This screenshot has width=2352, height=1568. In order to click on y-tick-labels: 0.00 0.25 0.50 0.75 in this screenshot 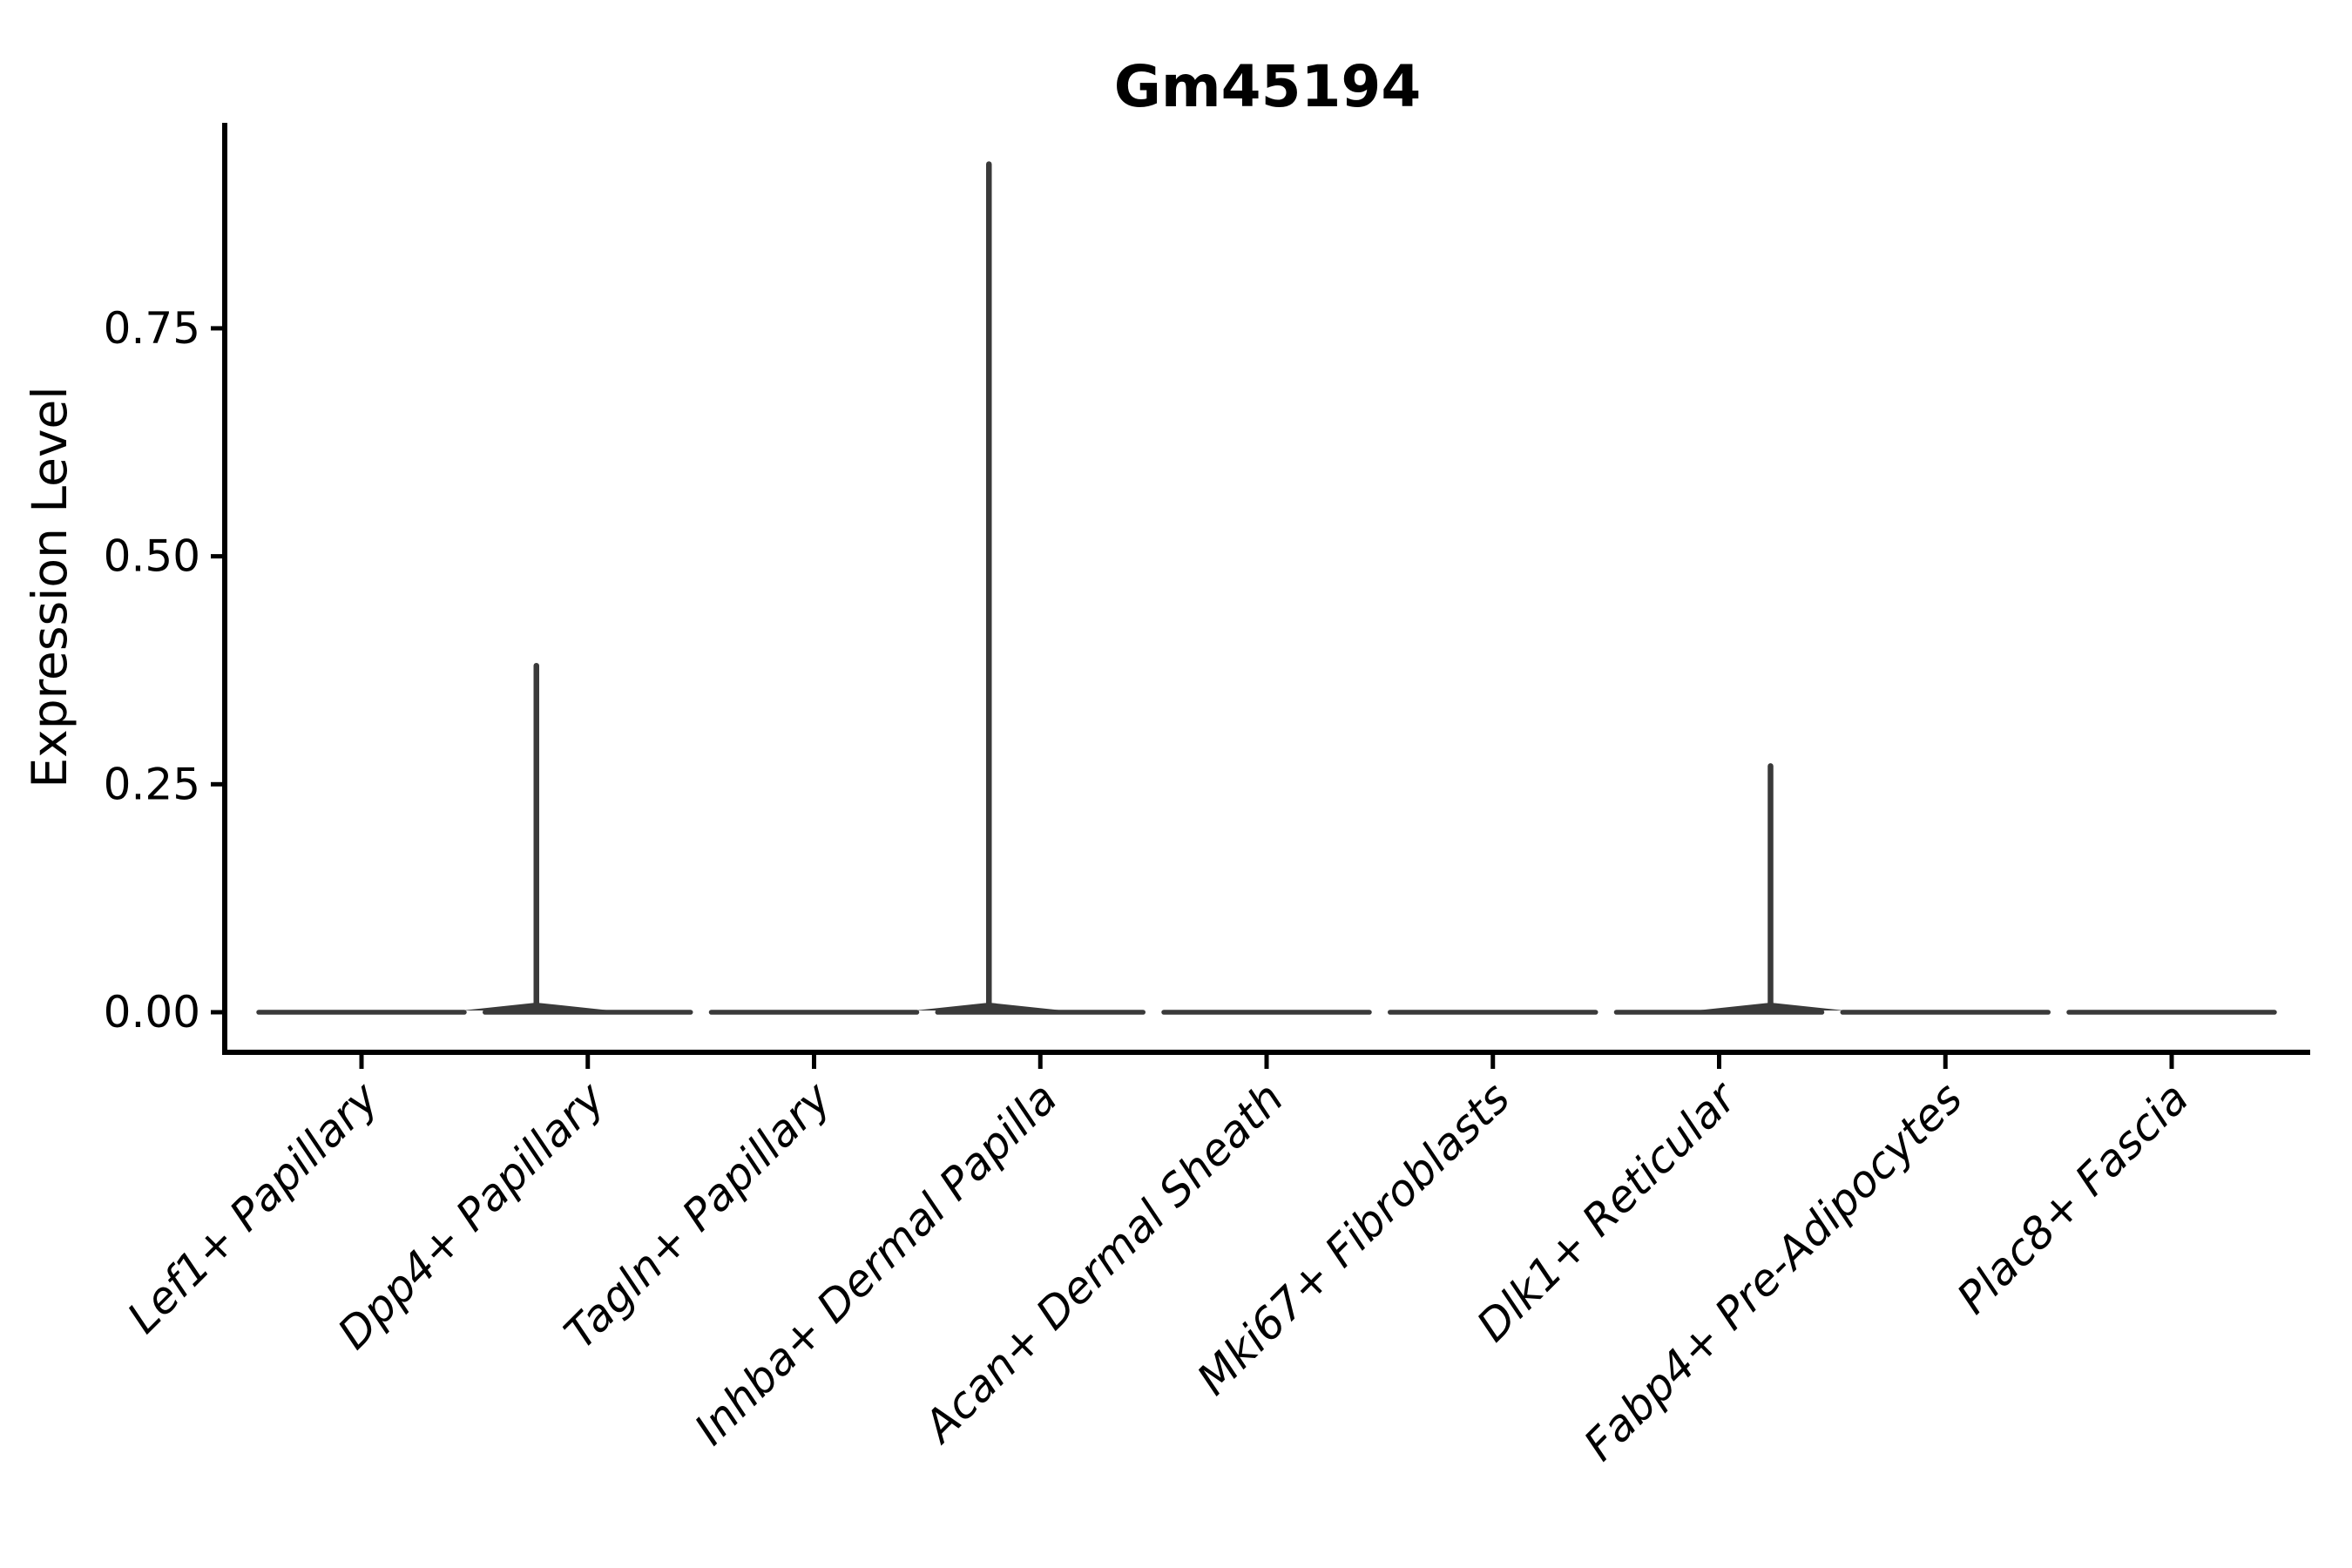, I will do `click(164, 670)`.